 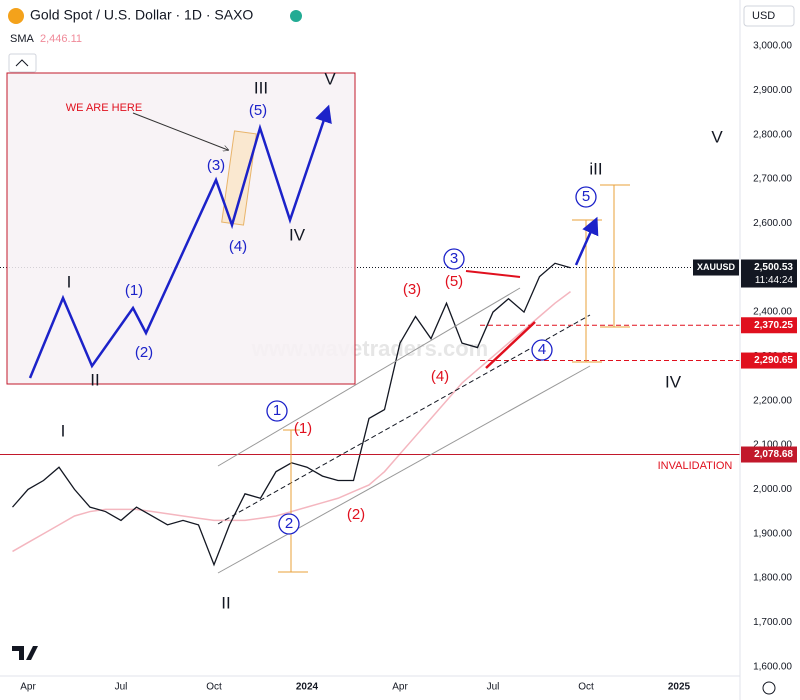 I want to click on y-tick-label: 2,900.00, so click(x=772, y=90).